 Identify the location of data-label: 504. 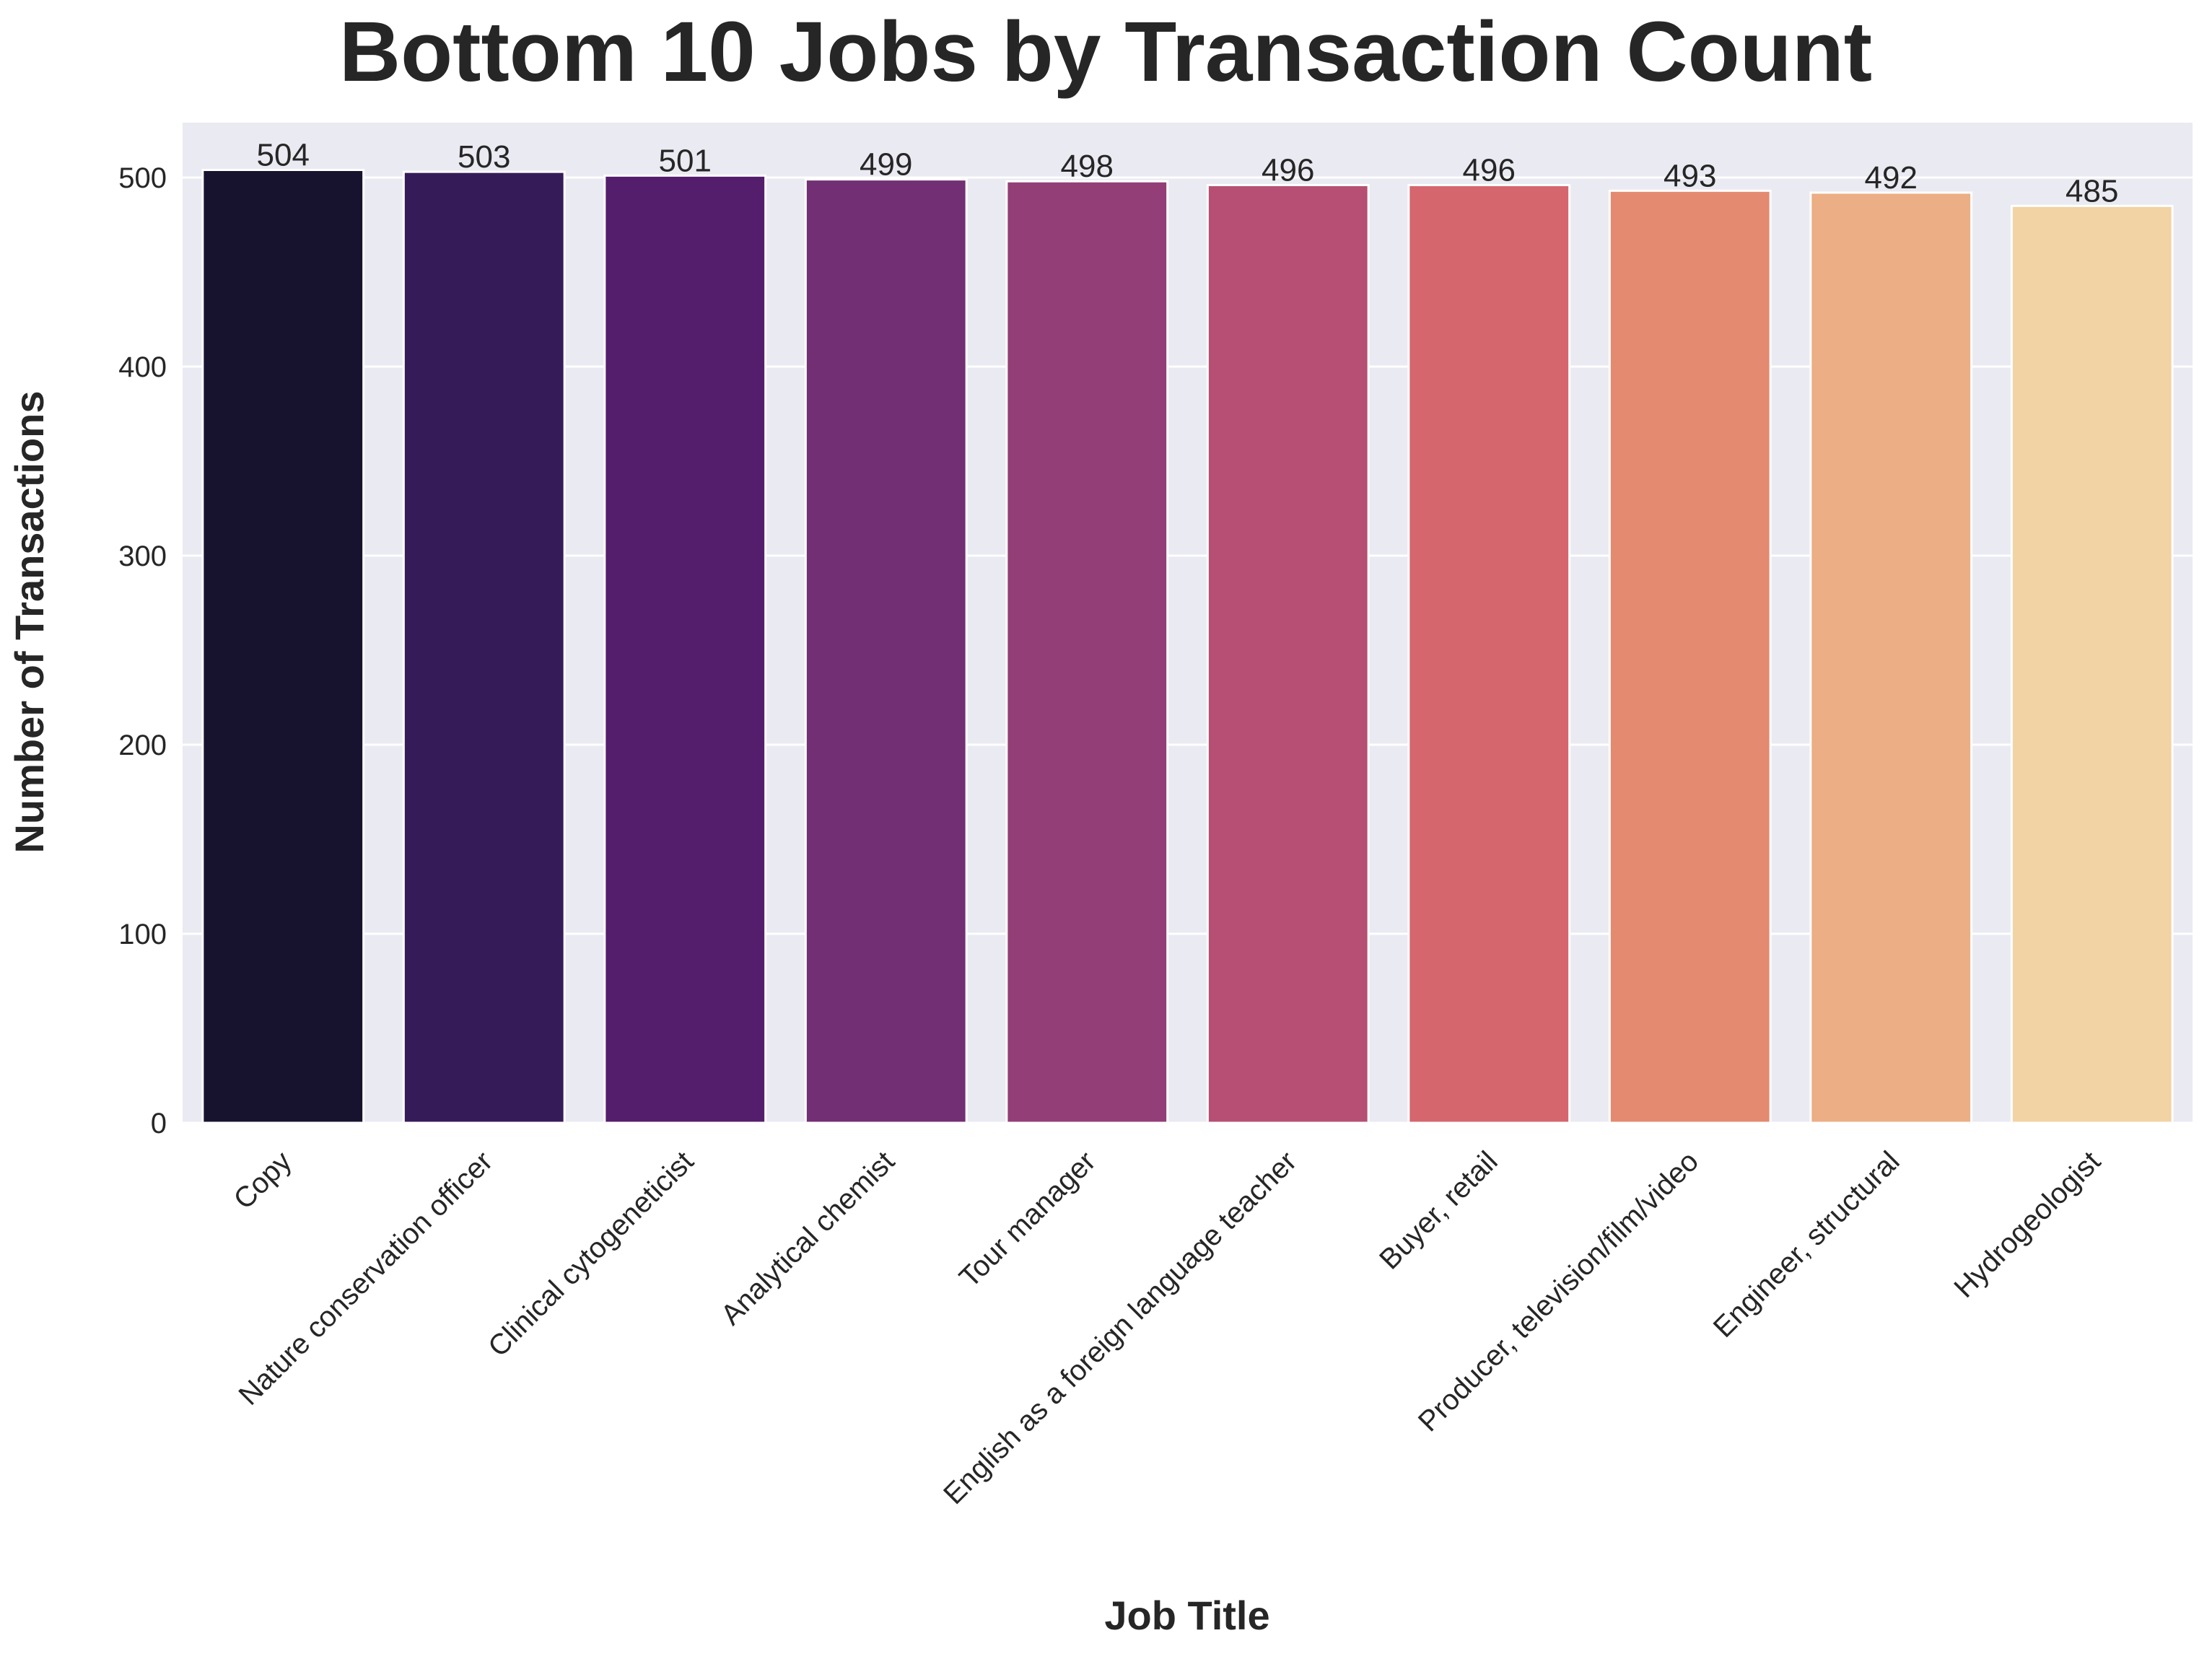
(283, 155).